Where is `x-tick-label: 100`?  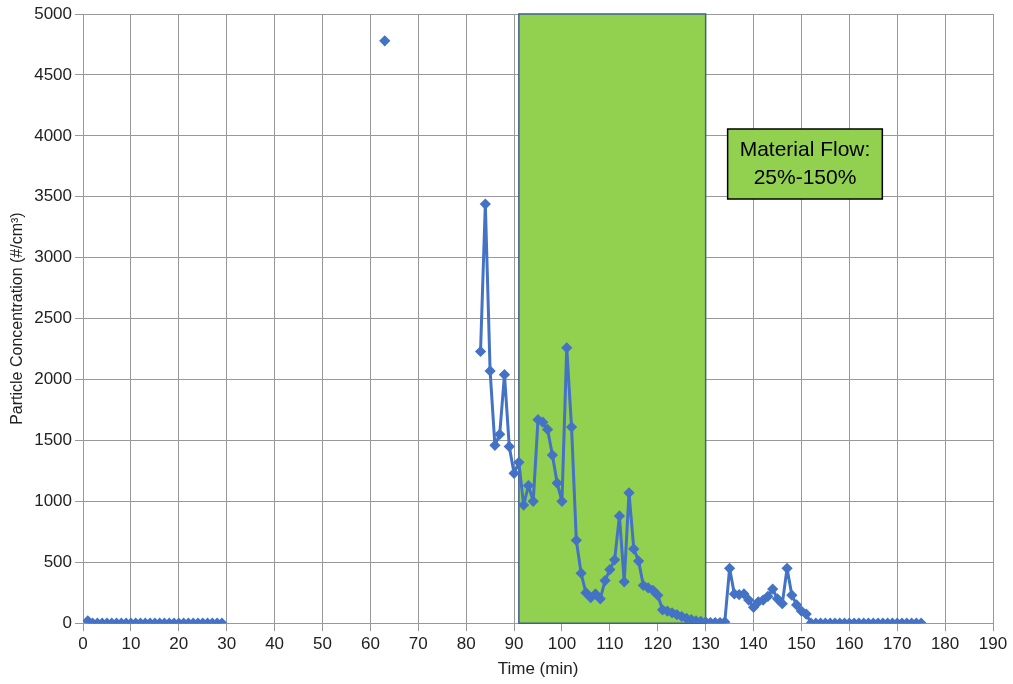
x-tick-label: 100 is located at coordinates (562, 644).